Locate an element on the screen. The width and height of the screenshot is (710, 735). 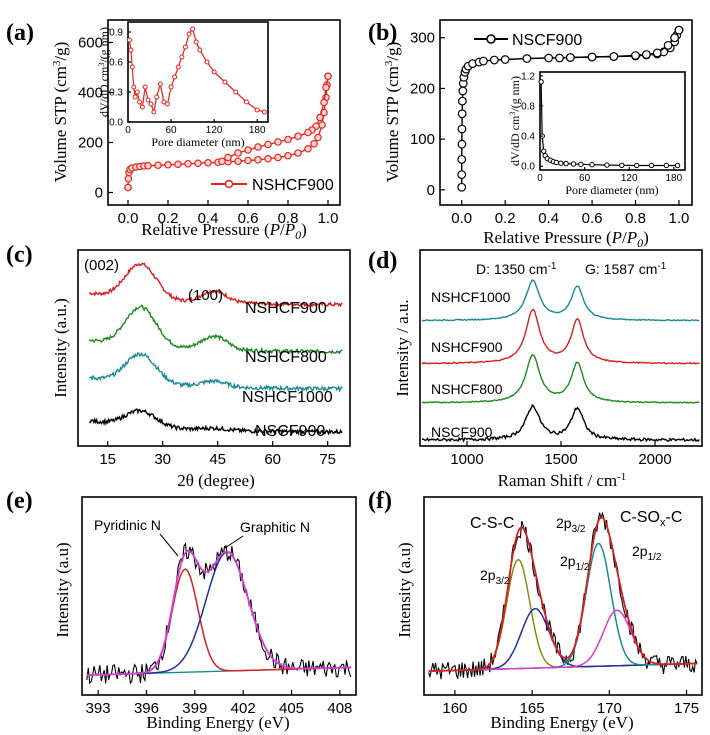
panel-a-plot is located at coordinates (228, 132).